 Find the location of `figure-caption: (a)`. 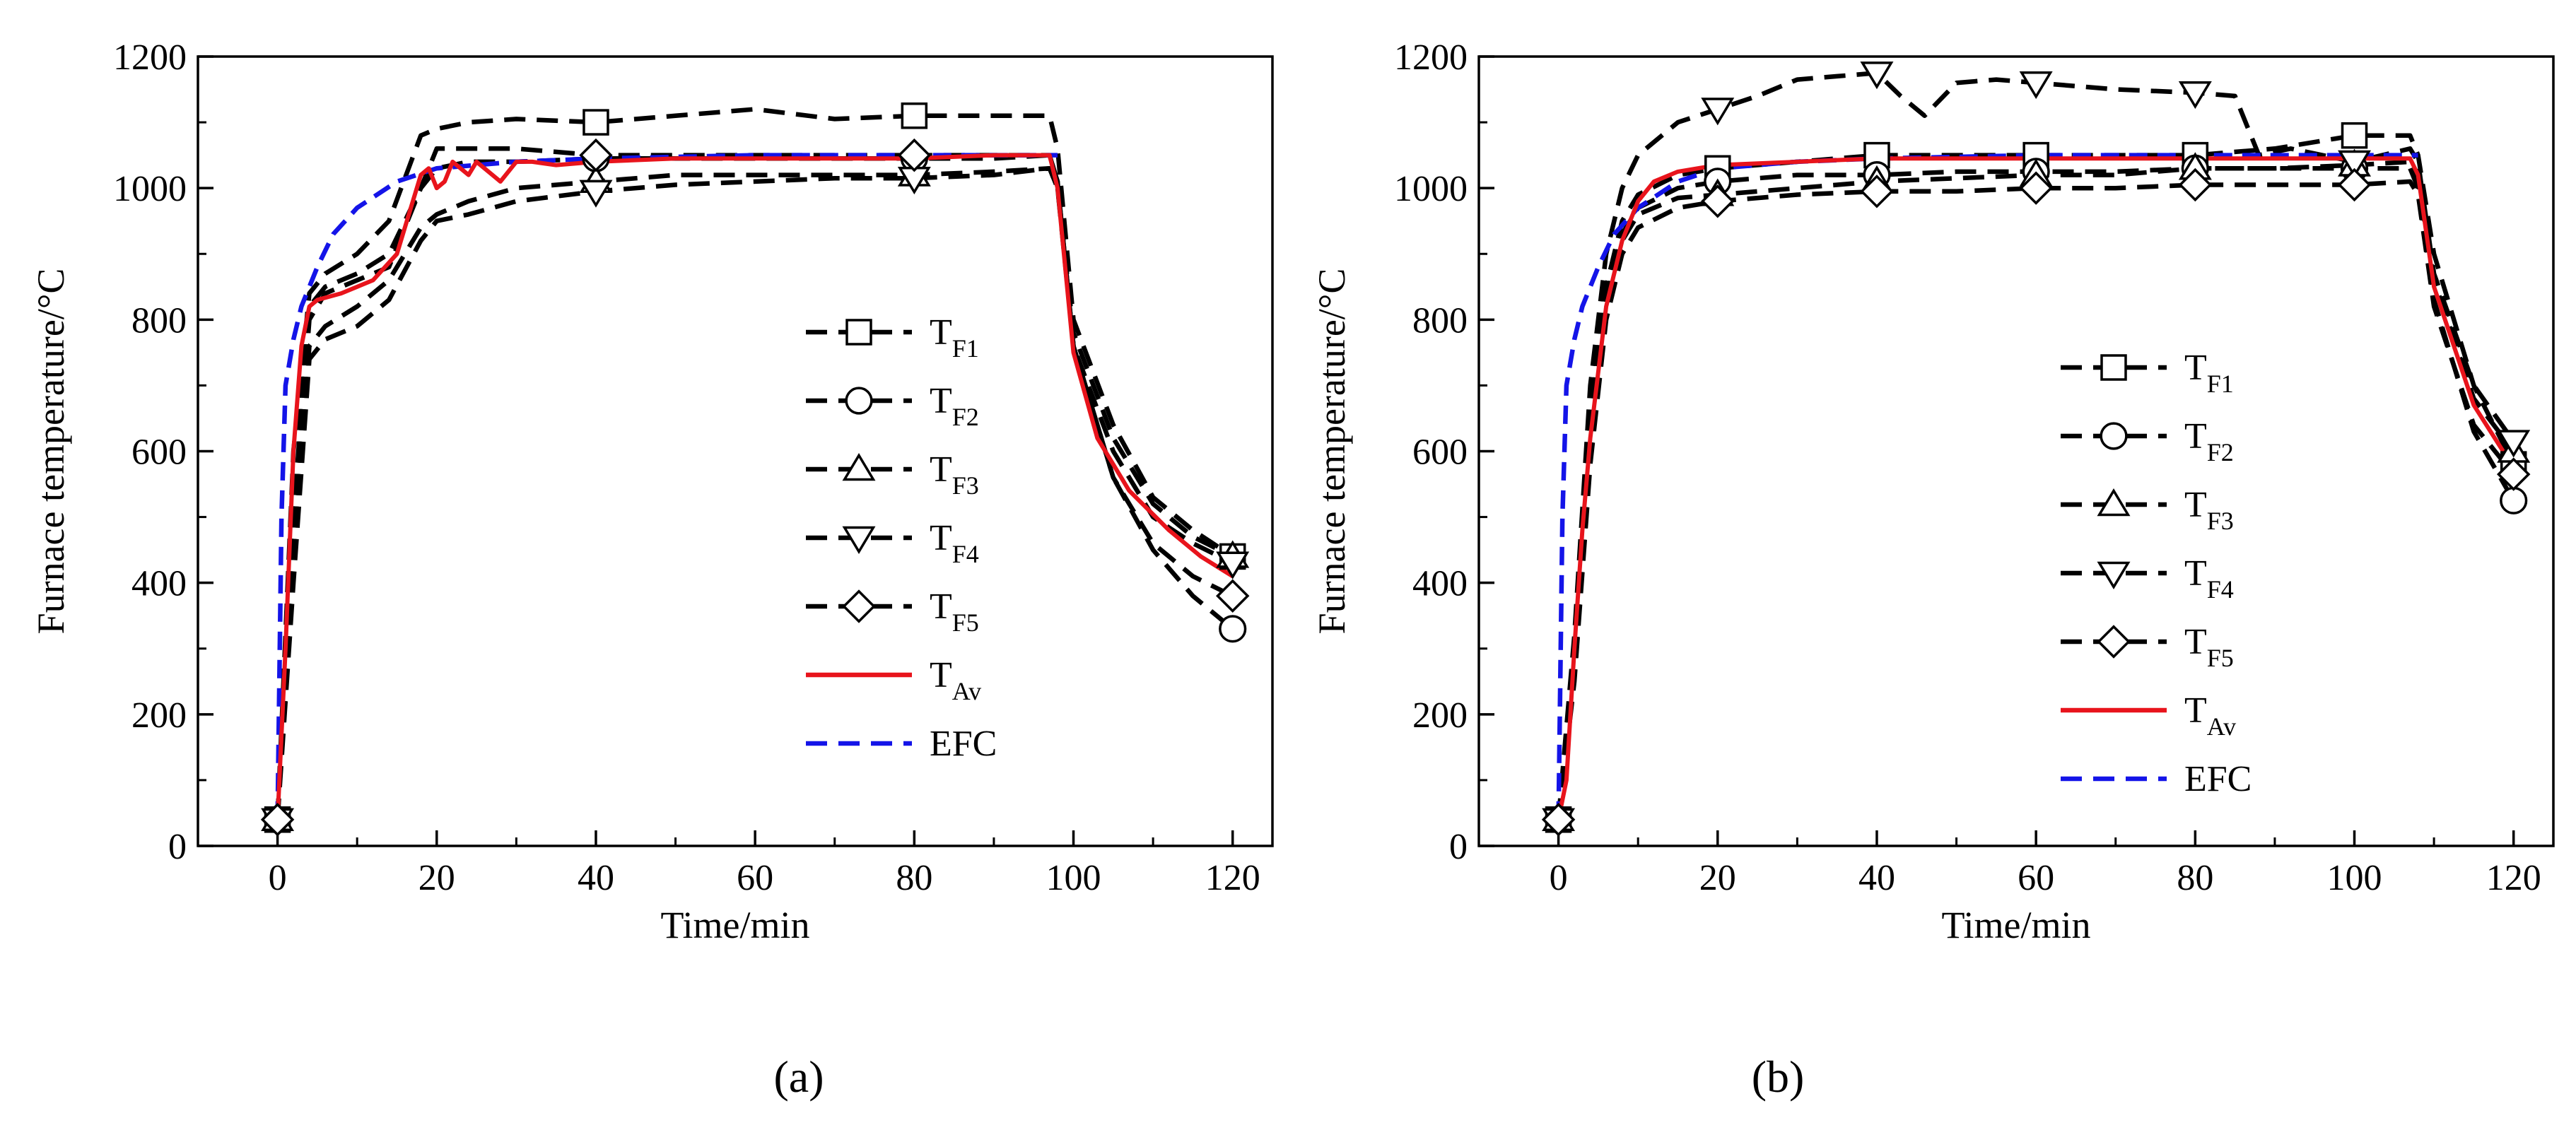

figure-caption: (a) is located at coordinates (798, 1077).